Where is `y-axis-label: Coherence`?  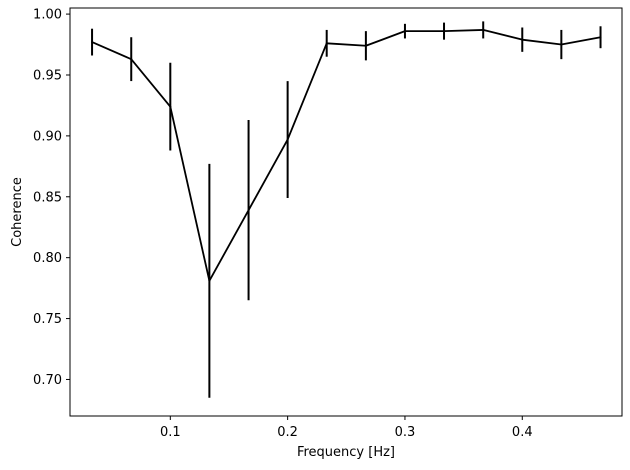
y-axis-label: Coherence is located at coordinates (17, 212).